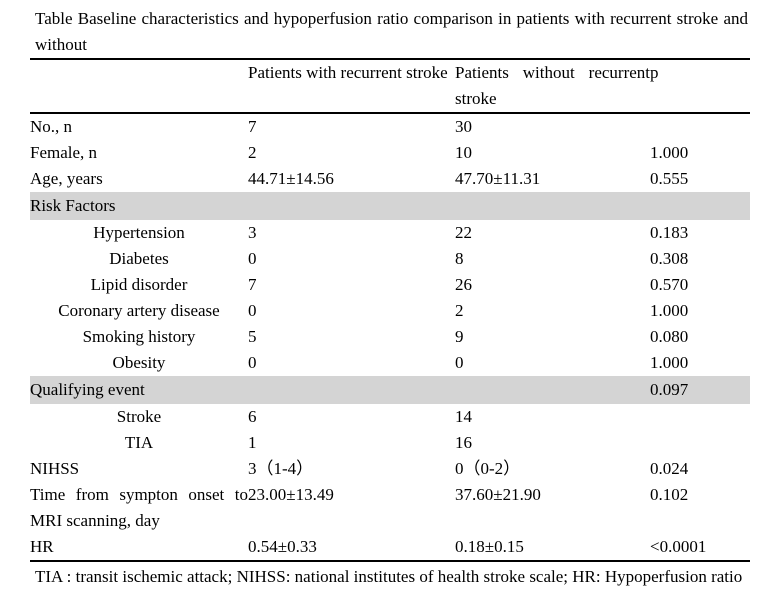 The width and height of the screenshot is (782, 611). I want to click on without-recurrent-value-cell: 37.60±21.90, so click(498, 494).